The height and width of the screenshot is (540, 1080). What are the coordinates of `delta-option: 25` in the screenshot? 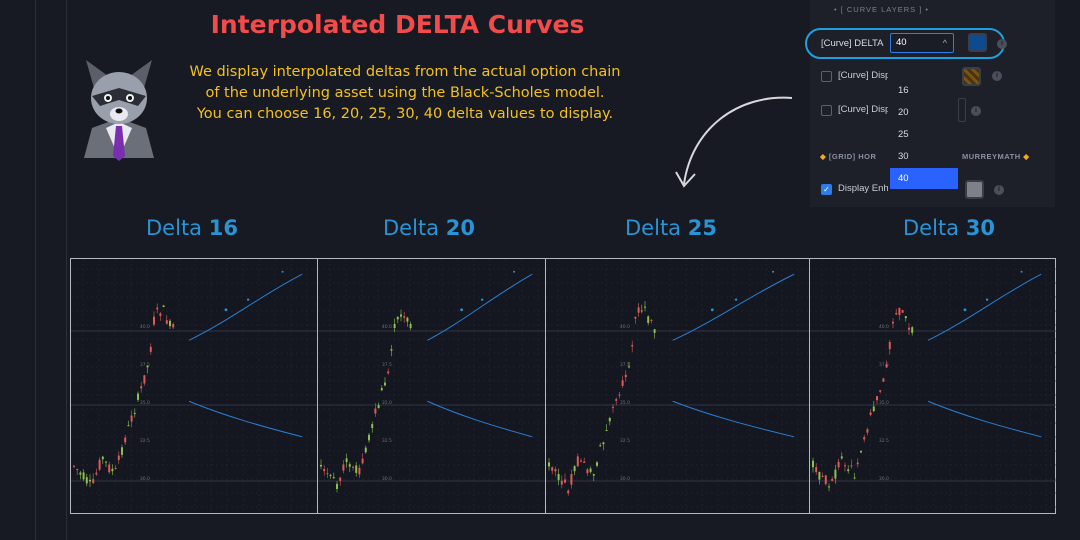 It's located at (903, 134).